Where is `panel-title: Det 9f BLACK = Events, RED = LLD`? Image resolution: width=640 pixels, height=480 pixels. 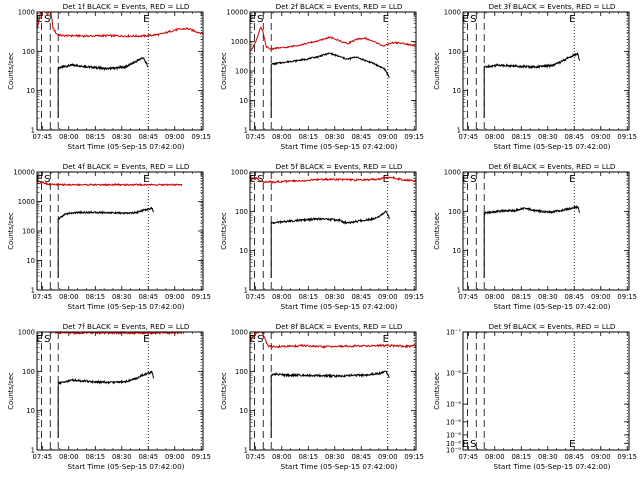 panel-title: Det 9f BLACK = Events, RED = LLD is located at coordinates (552, 326).